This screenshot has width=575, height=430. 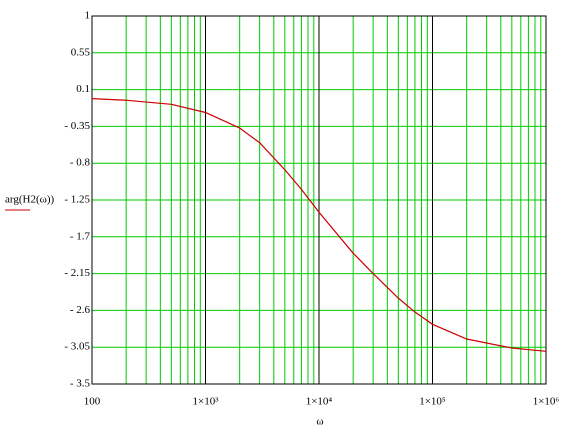 I want to click on y-tick-label: - 0.8, so click(x=80, y=163).